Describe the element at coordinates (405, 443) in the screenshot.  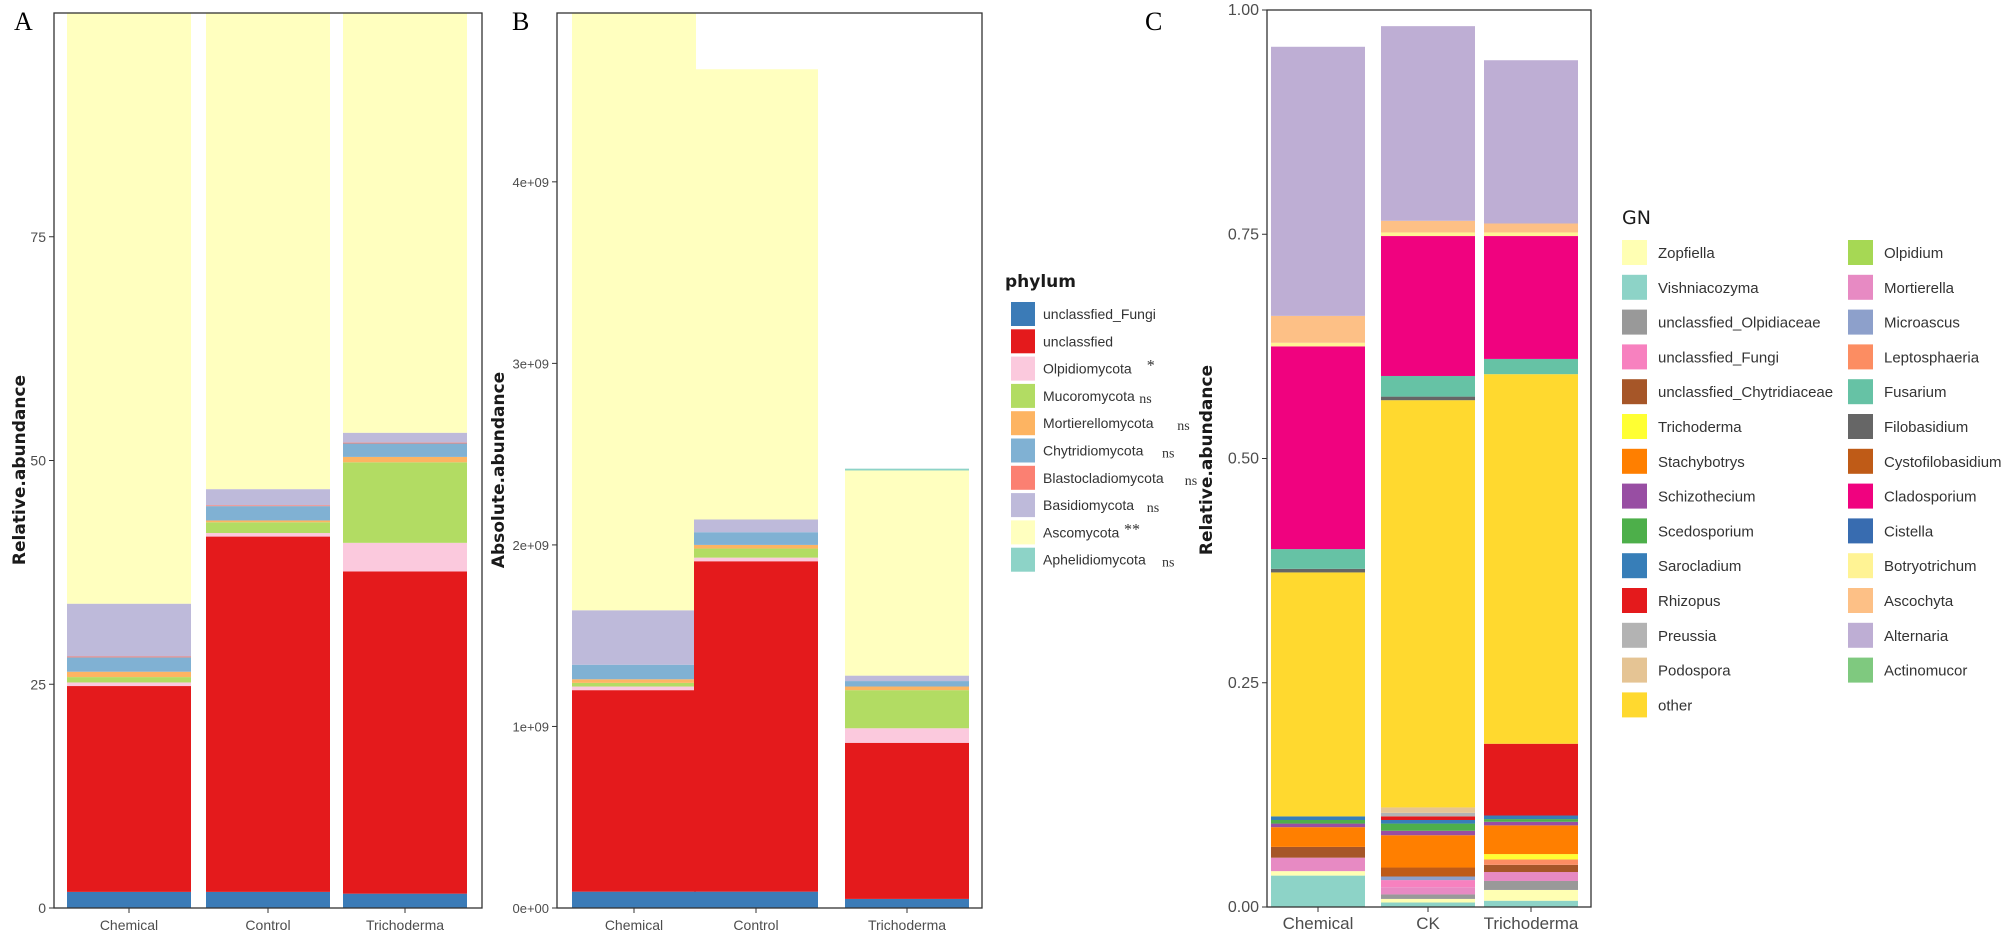
I see `bar-segment-a-trichoderma-blastocladiomycota` at that location.